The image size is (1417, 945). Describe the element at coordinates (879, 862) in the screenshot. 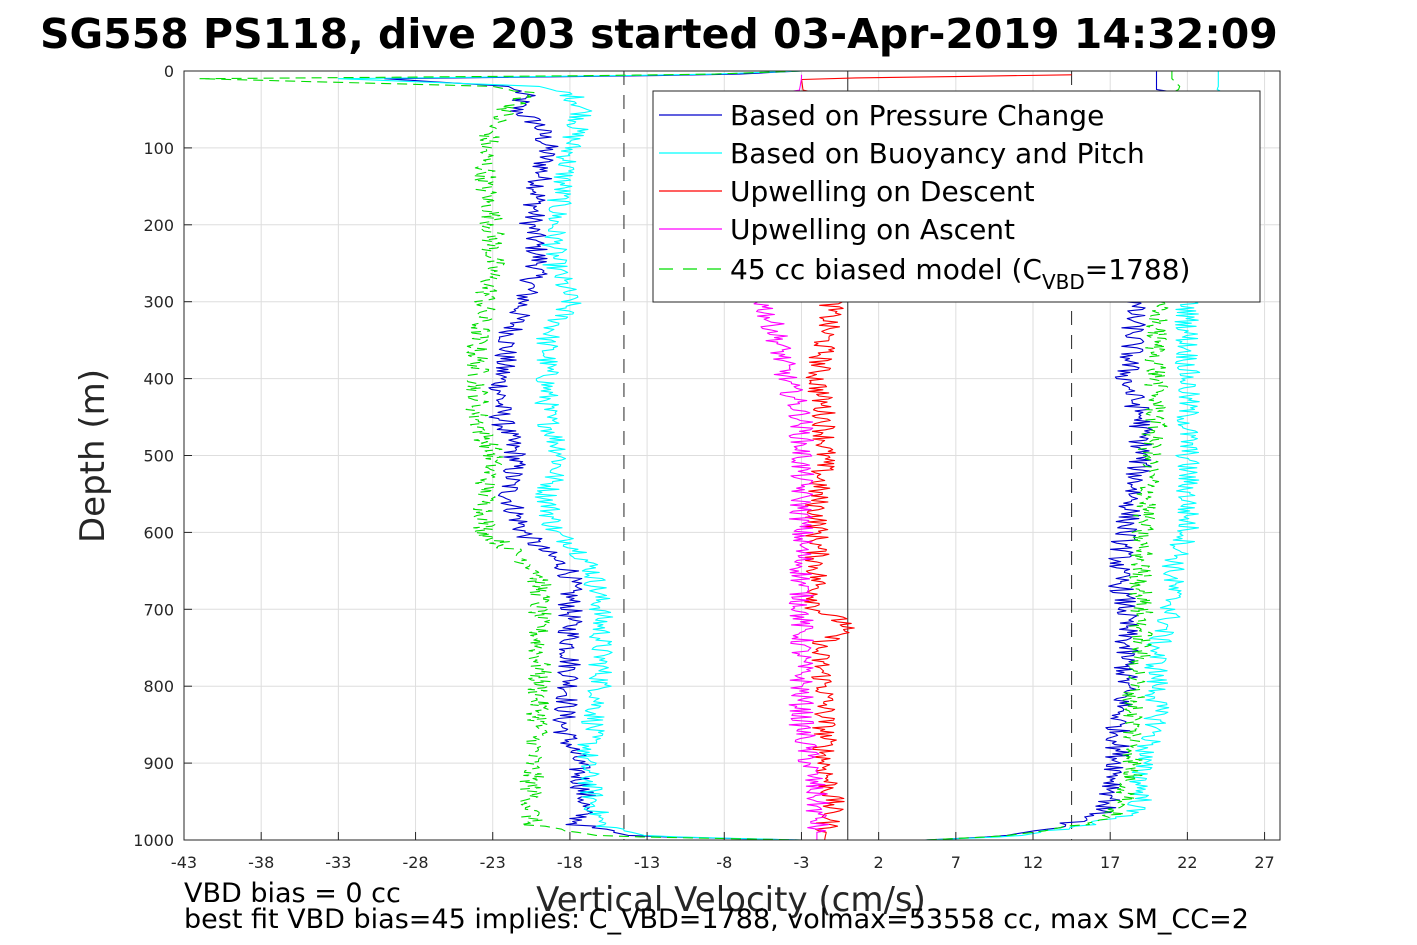

I see `x-tick-label: 2` at that location.